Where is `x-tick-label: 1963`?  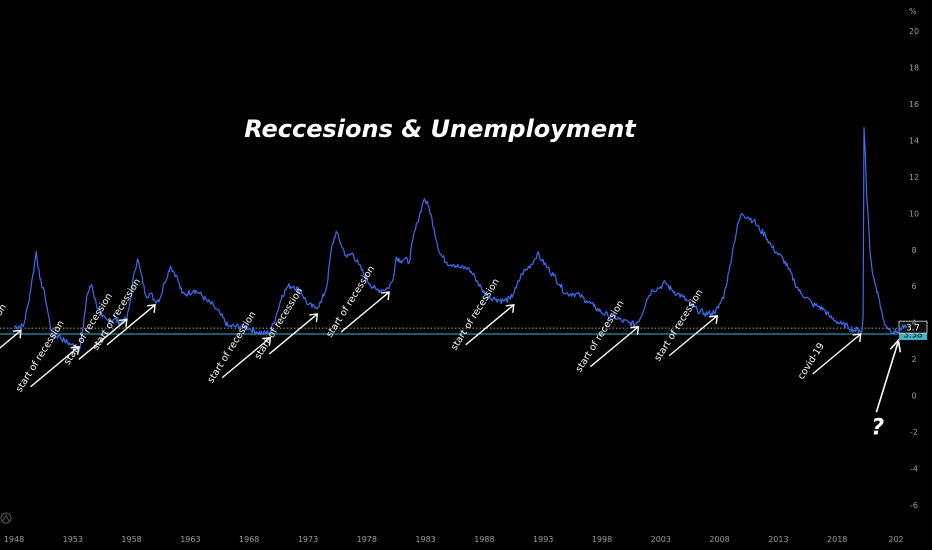 x-tick-label: 1963 is located at coordinates (190, 539).